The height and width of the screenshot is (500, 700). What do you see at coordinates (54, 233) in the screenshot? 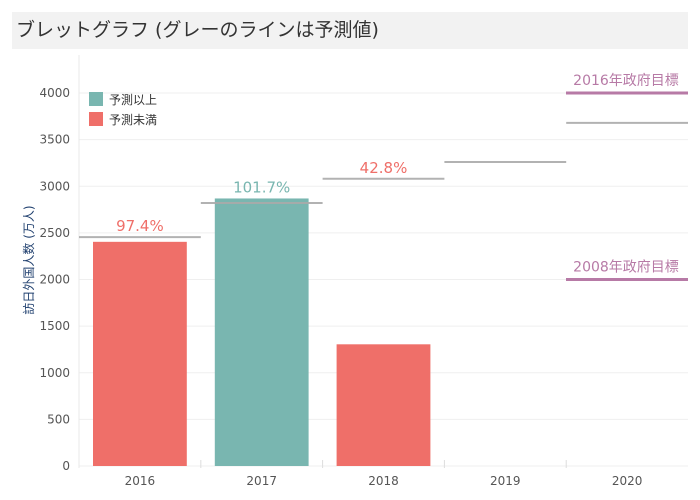
I see `y-tick-label: 2500` at bounding box center [54, 233].